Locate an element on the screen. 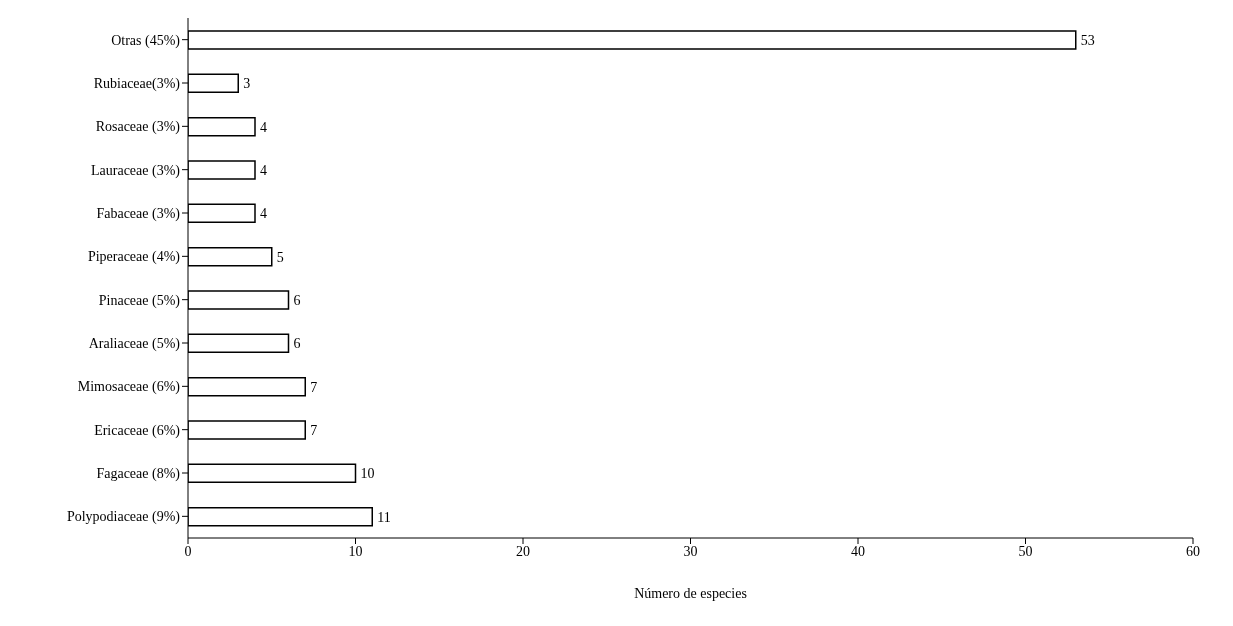  y-tick-label: Piperaceae (4%) is located at coordinates (134, 257).